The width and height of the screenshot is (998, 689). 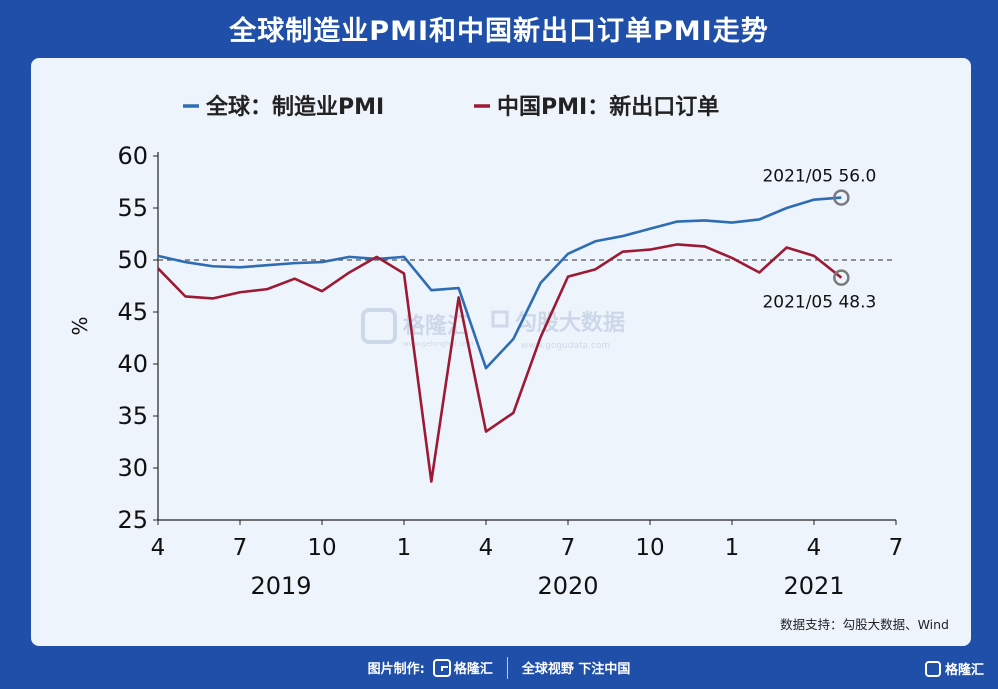 I want to click on watermark-right-url: www.gogudata.com, so click(x=565, y=346).